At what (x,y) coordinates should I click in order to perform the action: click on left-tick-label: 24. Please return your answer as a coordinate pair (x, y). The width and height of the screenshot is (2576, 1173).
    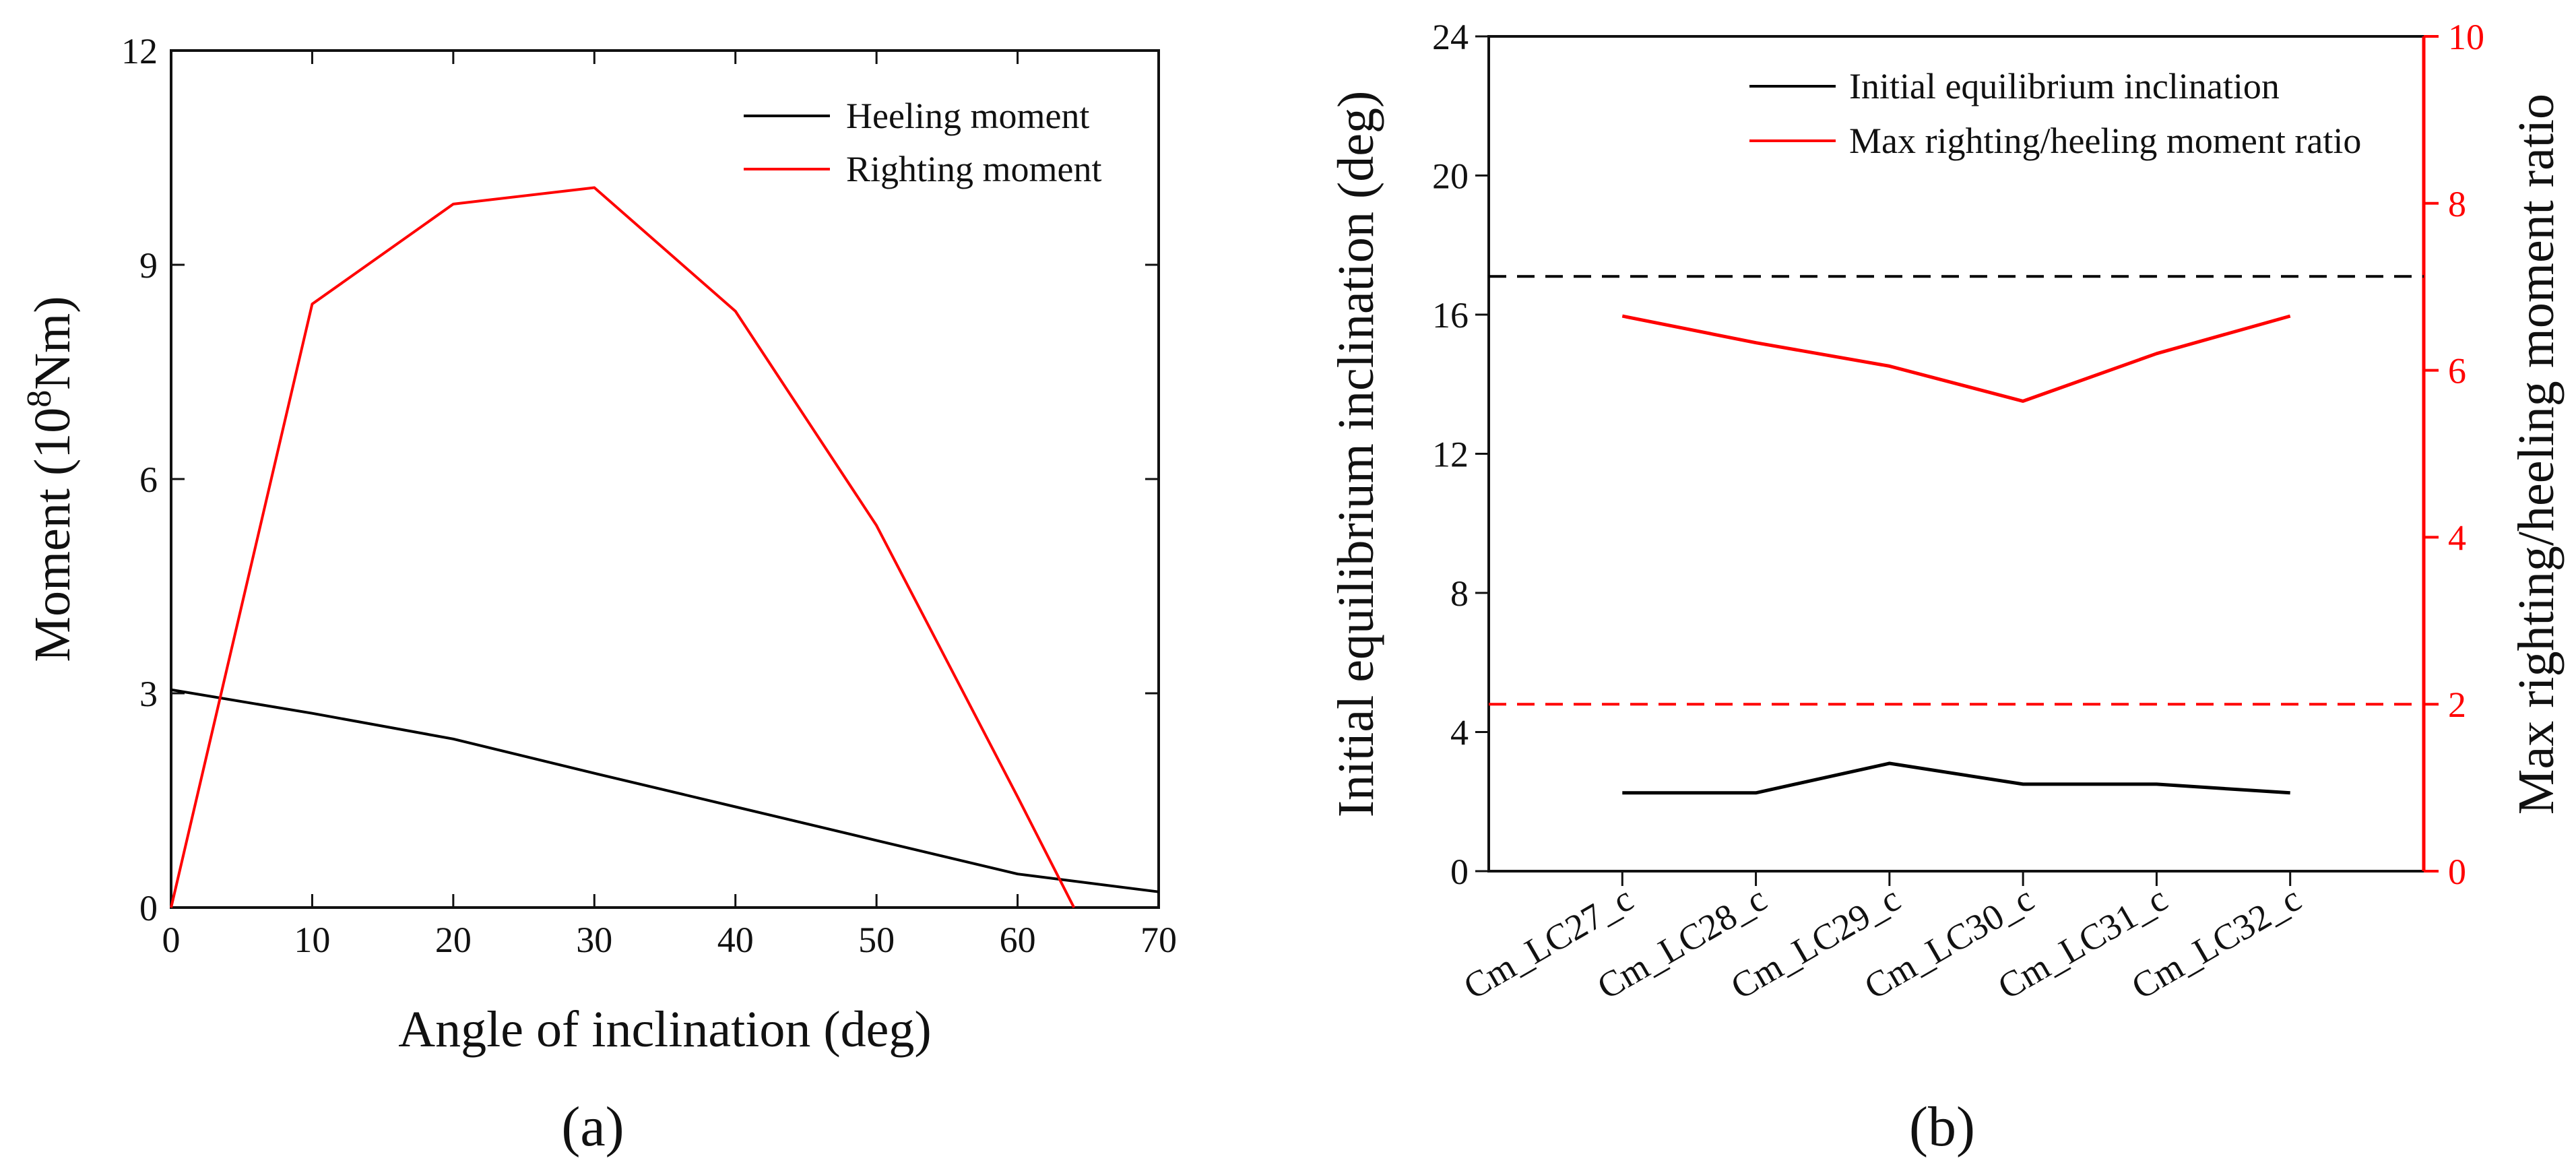
    Looking at the image, I should click on (1450, 37).